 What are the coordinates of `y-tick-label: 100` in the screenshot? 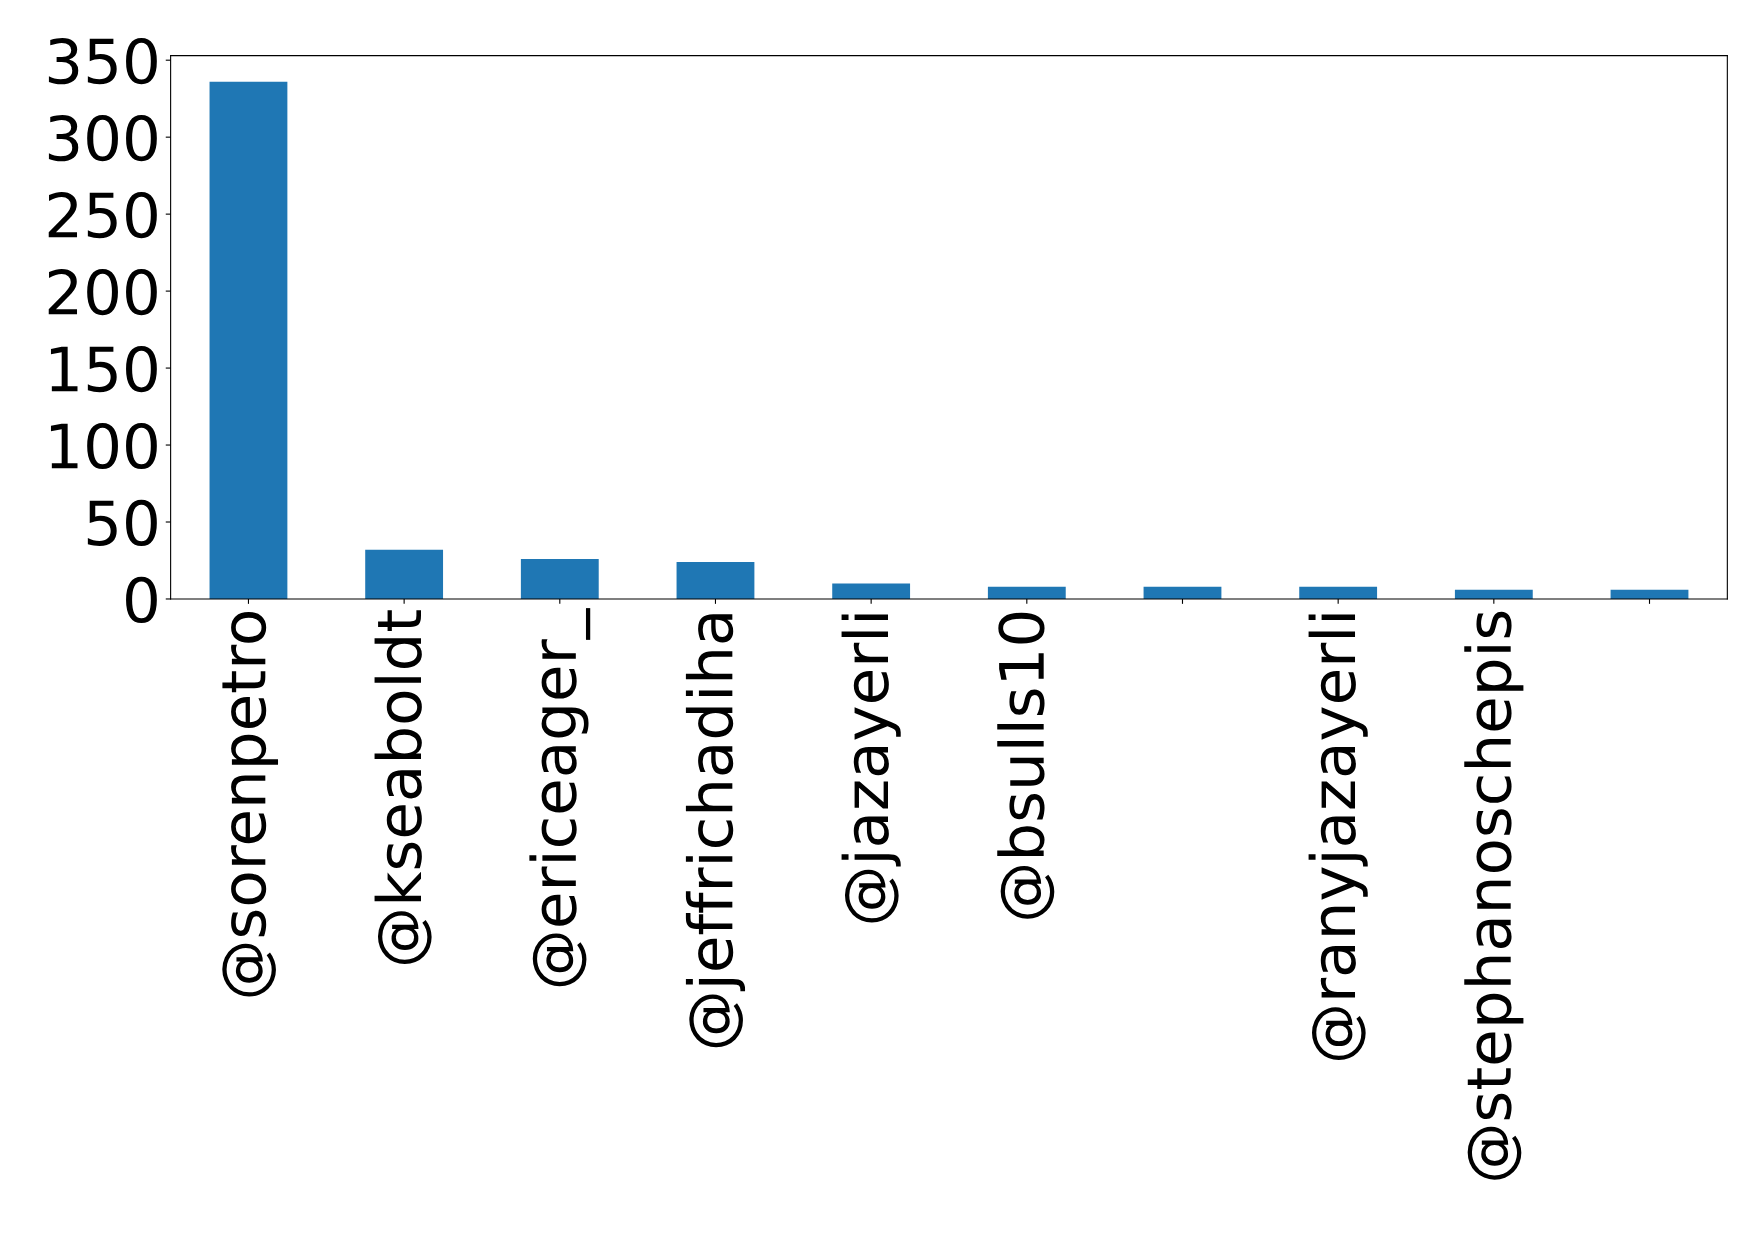 It's located at (103, 446).